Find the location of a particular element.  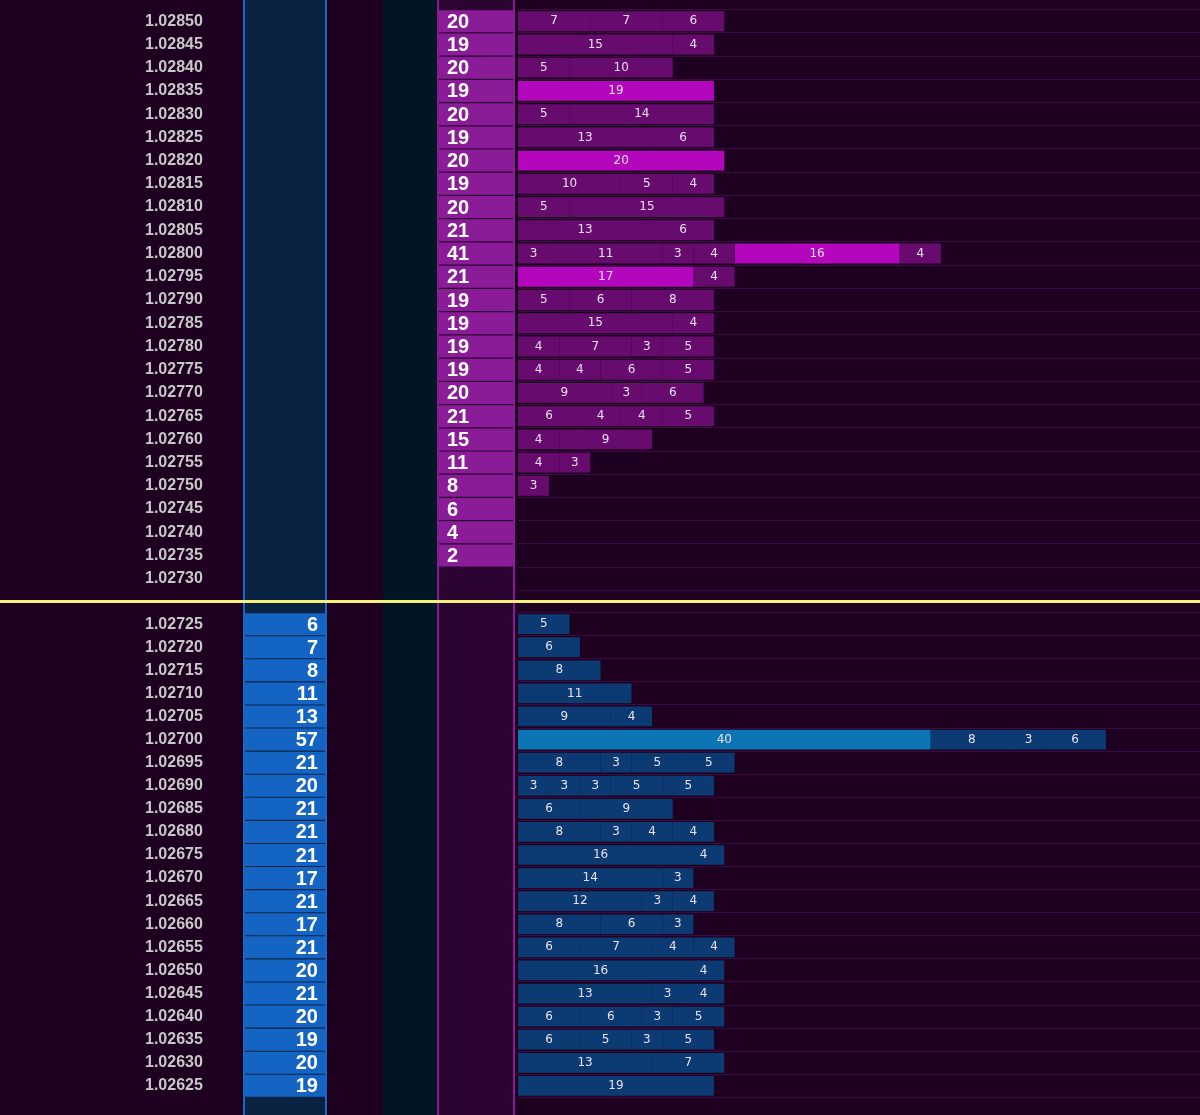

y-tick-label: 1.02660 is located at coordinates (174, 923).